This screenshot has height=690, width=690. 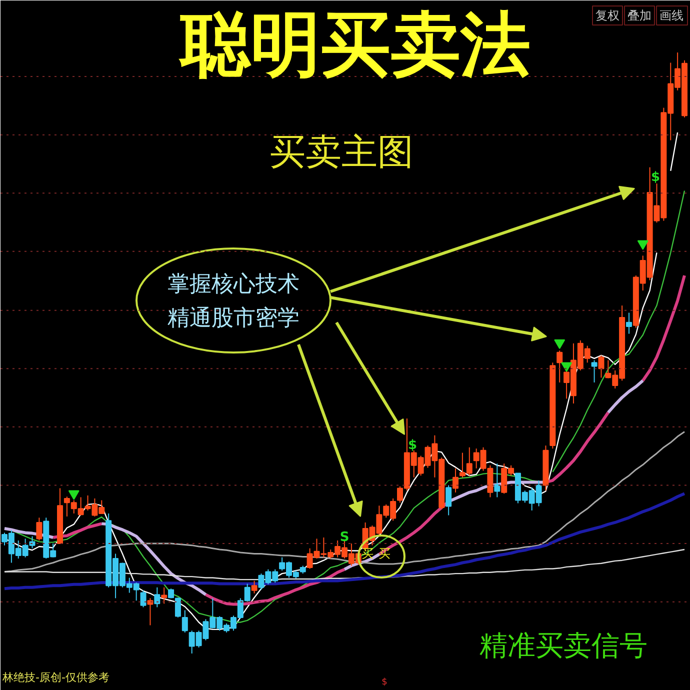 I want to click on text: 买卖主图, so click(x=342, y=152).